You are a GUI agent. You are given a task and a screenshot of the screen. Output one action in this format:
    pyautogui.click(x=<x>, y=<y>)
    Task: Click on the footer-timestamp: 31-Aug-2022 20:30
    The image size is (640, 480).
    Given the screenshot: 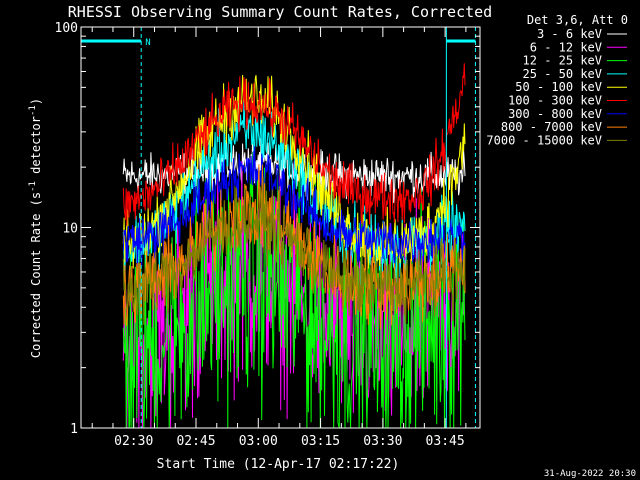 What is the action you would take?
    pyautogui.click(x=590, y=474)
    